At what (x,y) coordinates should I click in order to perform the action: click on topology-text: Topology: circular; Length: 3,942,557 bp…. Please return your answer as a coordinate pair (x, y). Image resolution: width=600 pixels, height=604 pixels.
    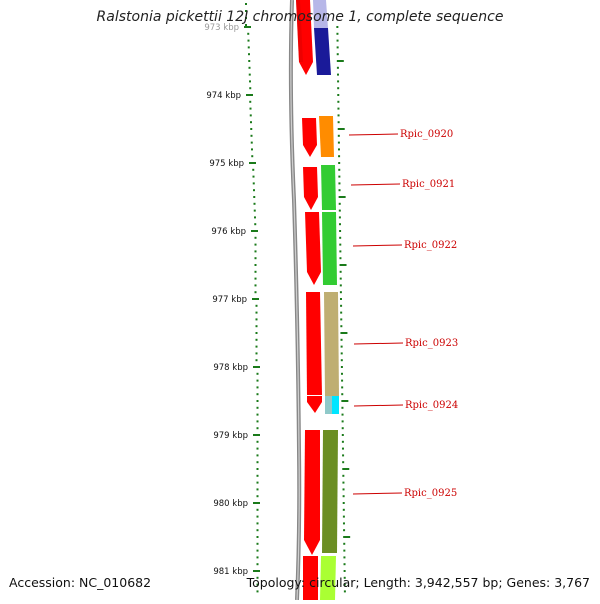
    Looking at the image, I should click on (418, 582).